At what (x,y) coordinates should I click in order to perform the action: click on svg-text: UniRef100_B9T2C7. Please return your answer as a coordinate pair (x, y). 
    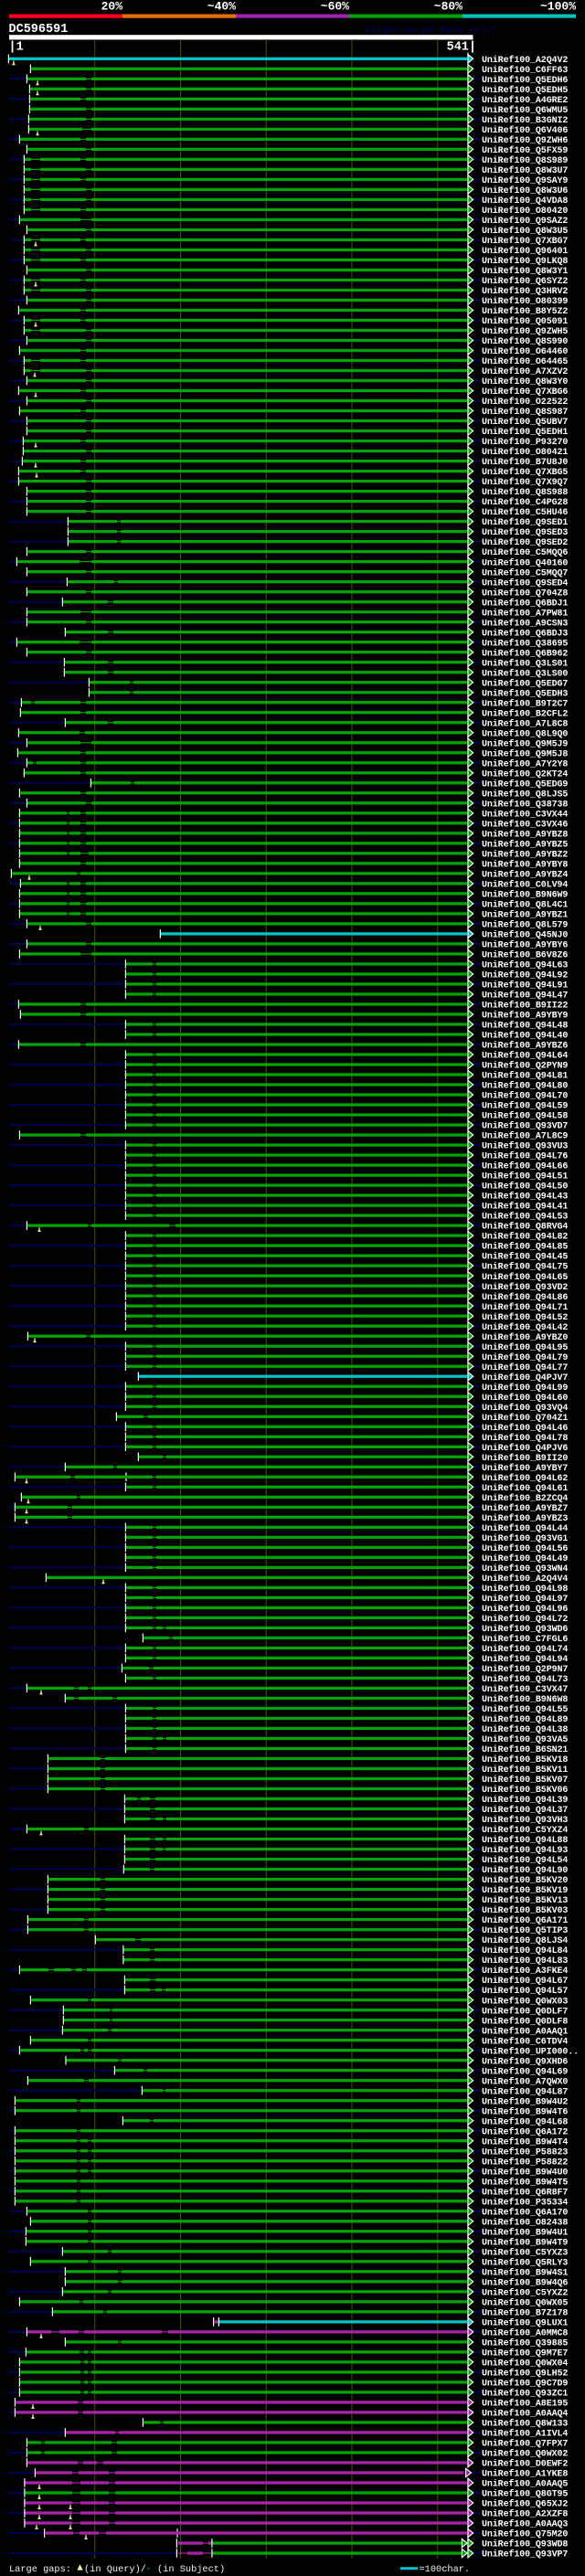
    Looking at the image, I should click on (525, 703).